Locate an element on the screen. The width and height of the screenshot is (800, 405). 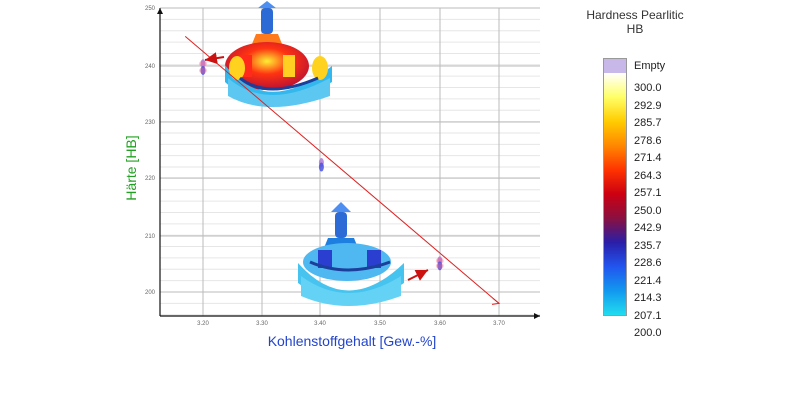
y-tick-label: 210 is located at coordinates (150, 237).